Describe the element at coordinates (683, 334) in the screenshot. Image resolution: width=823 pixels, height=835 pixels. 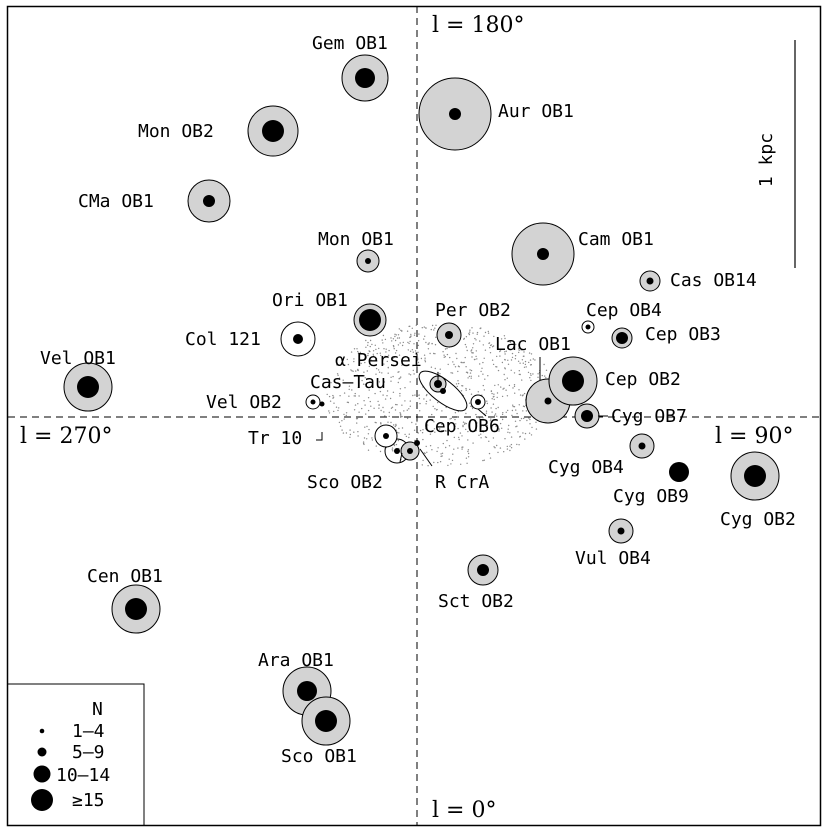
I see `label-cep-ob3: Cep OB3` at that location.